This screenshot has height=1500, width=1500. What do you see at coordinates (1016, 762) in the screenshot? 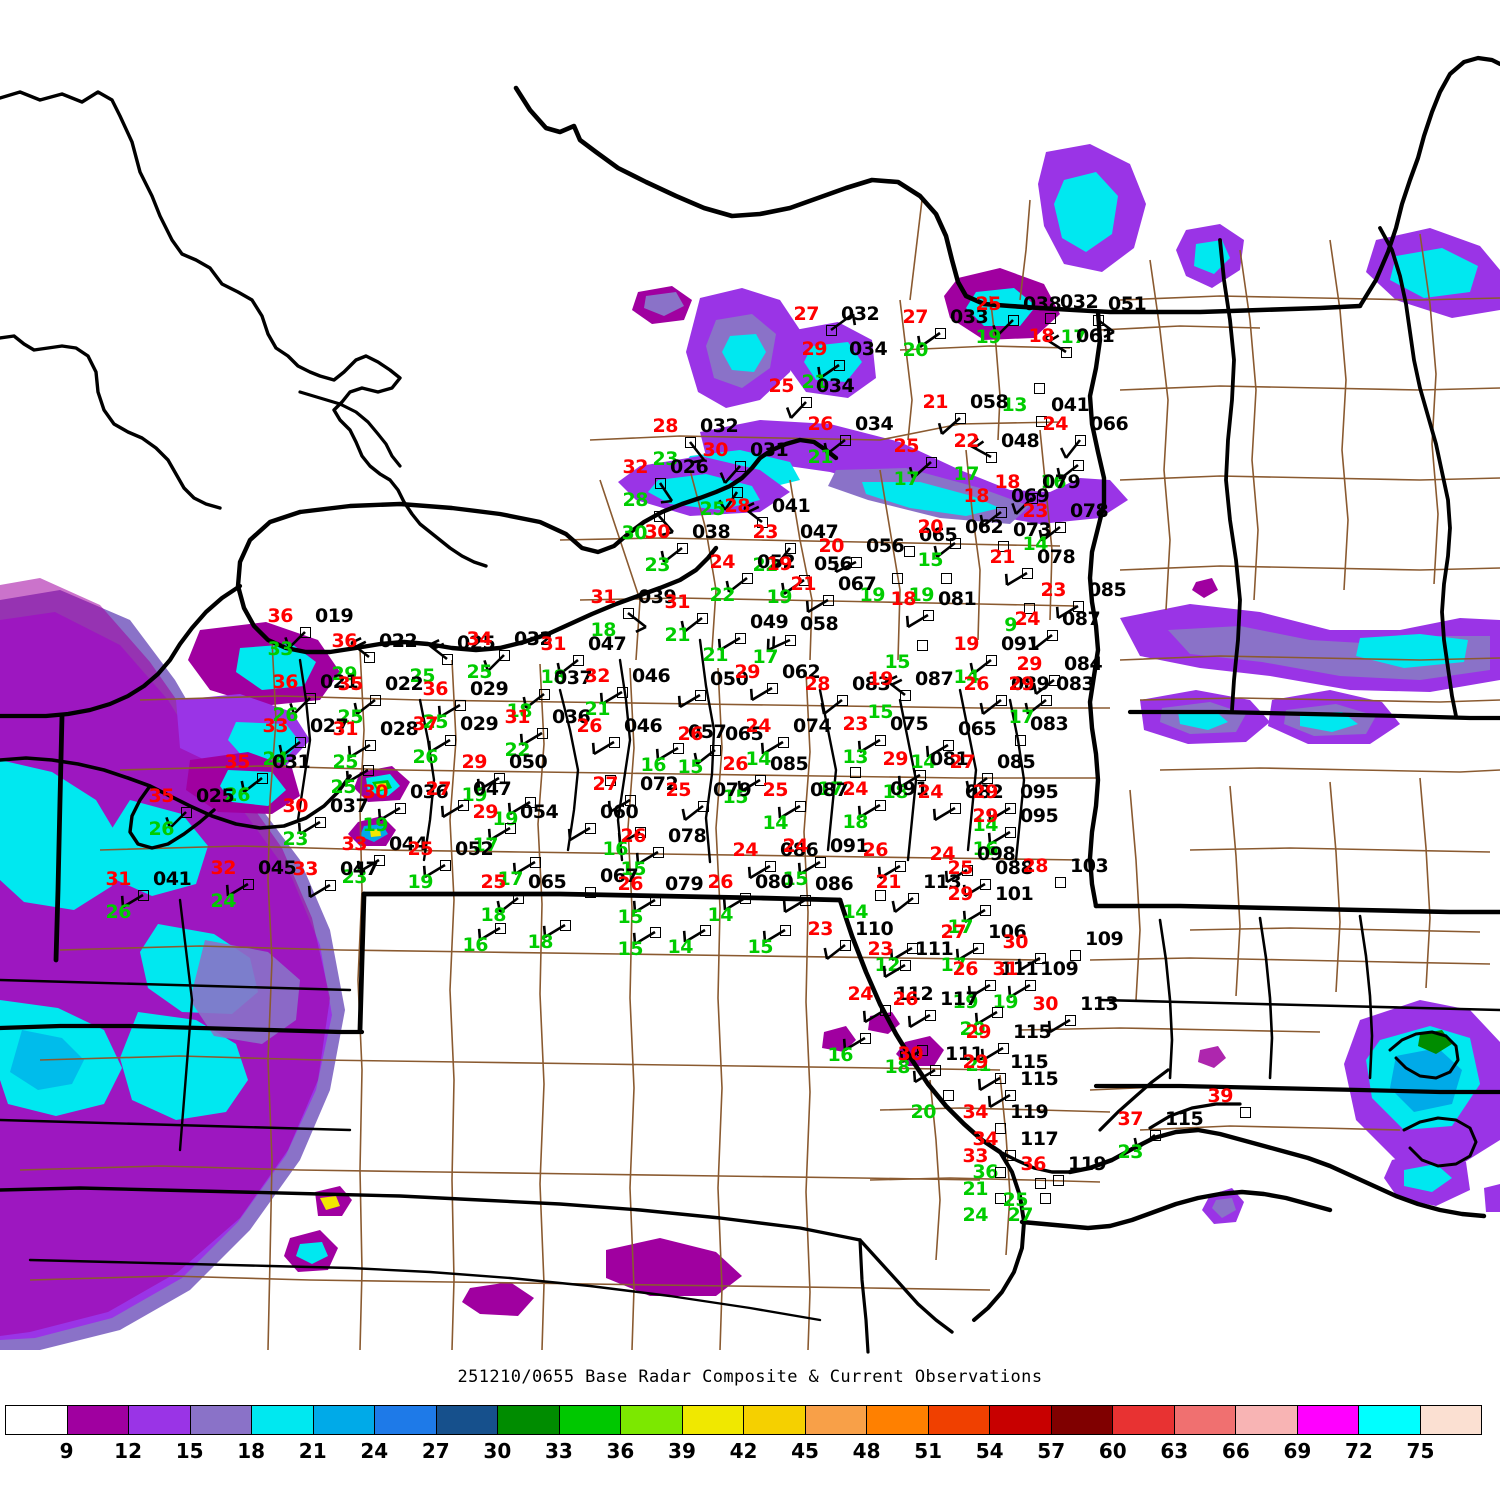
I see `station-pressure: 085` at bounding box center [1016, 762].